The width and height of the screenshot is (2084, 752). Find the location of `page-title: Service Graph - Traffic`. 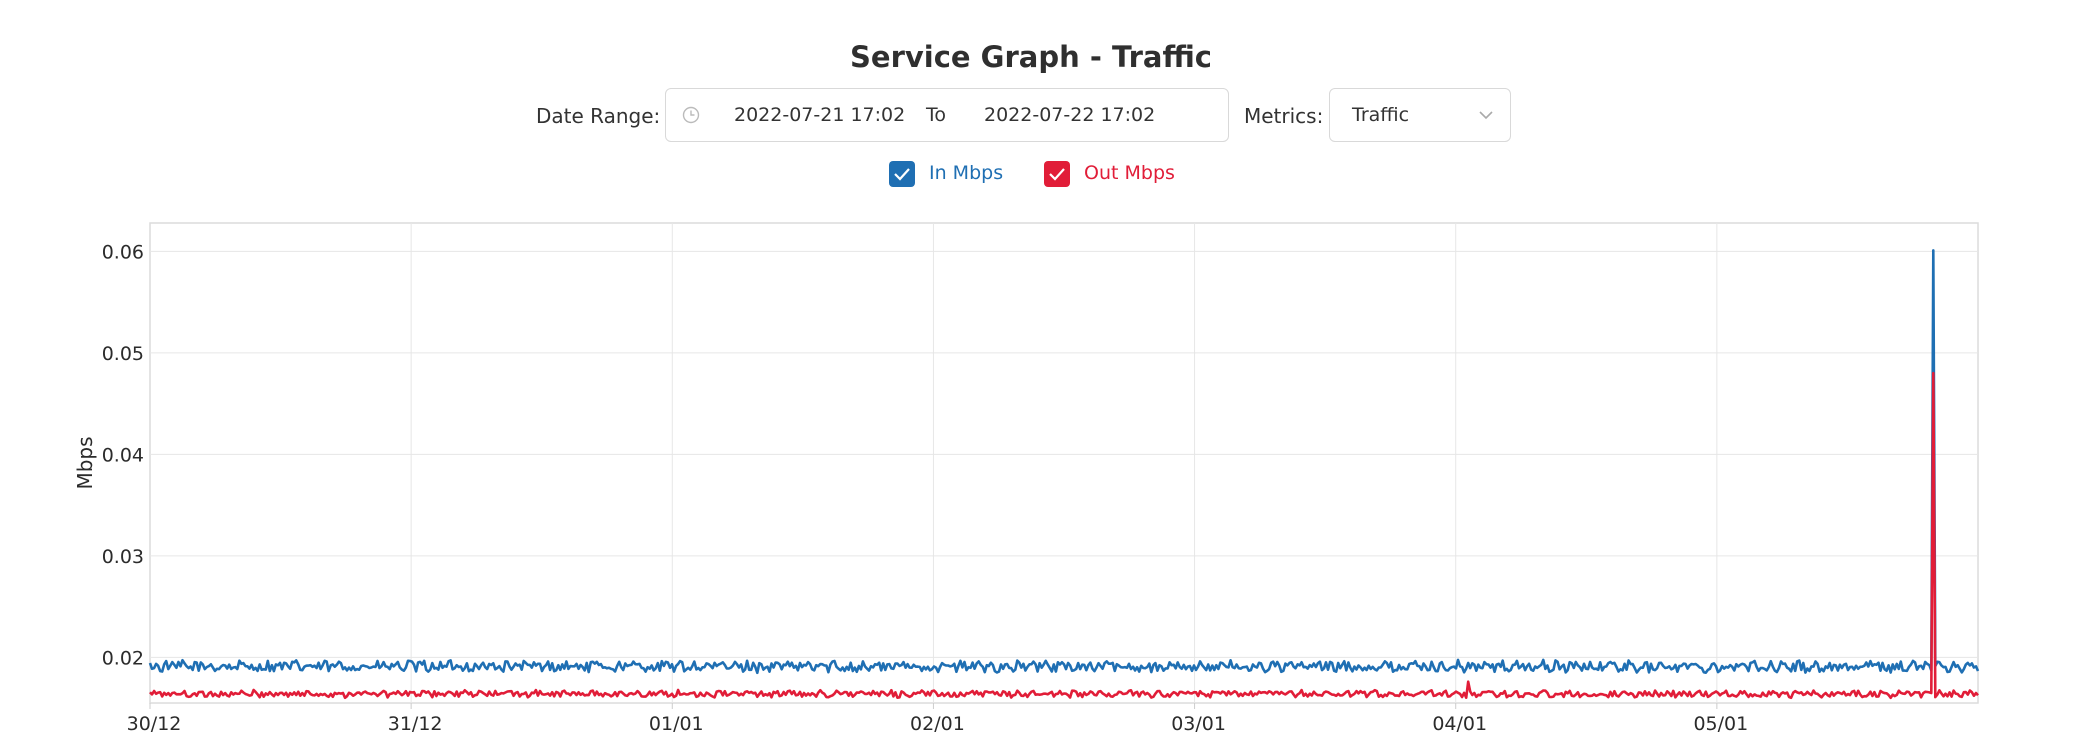

page-title: Service Graph - Traffic is located at coordinates (1031, 57).